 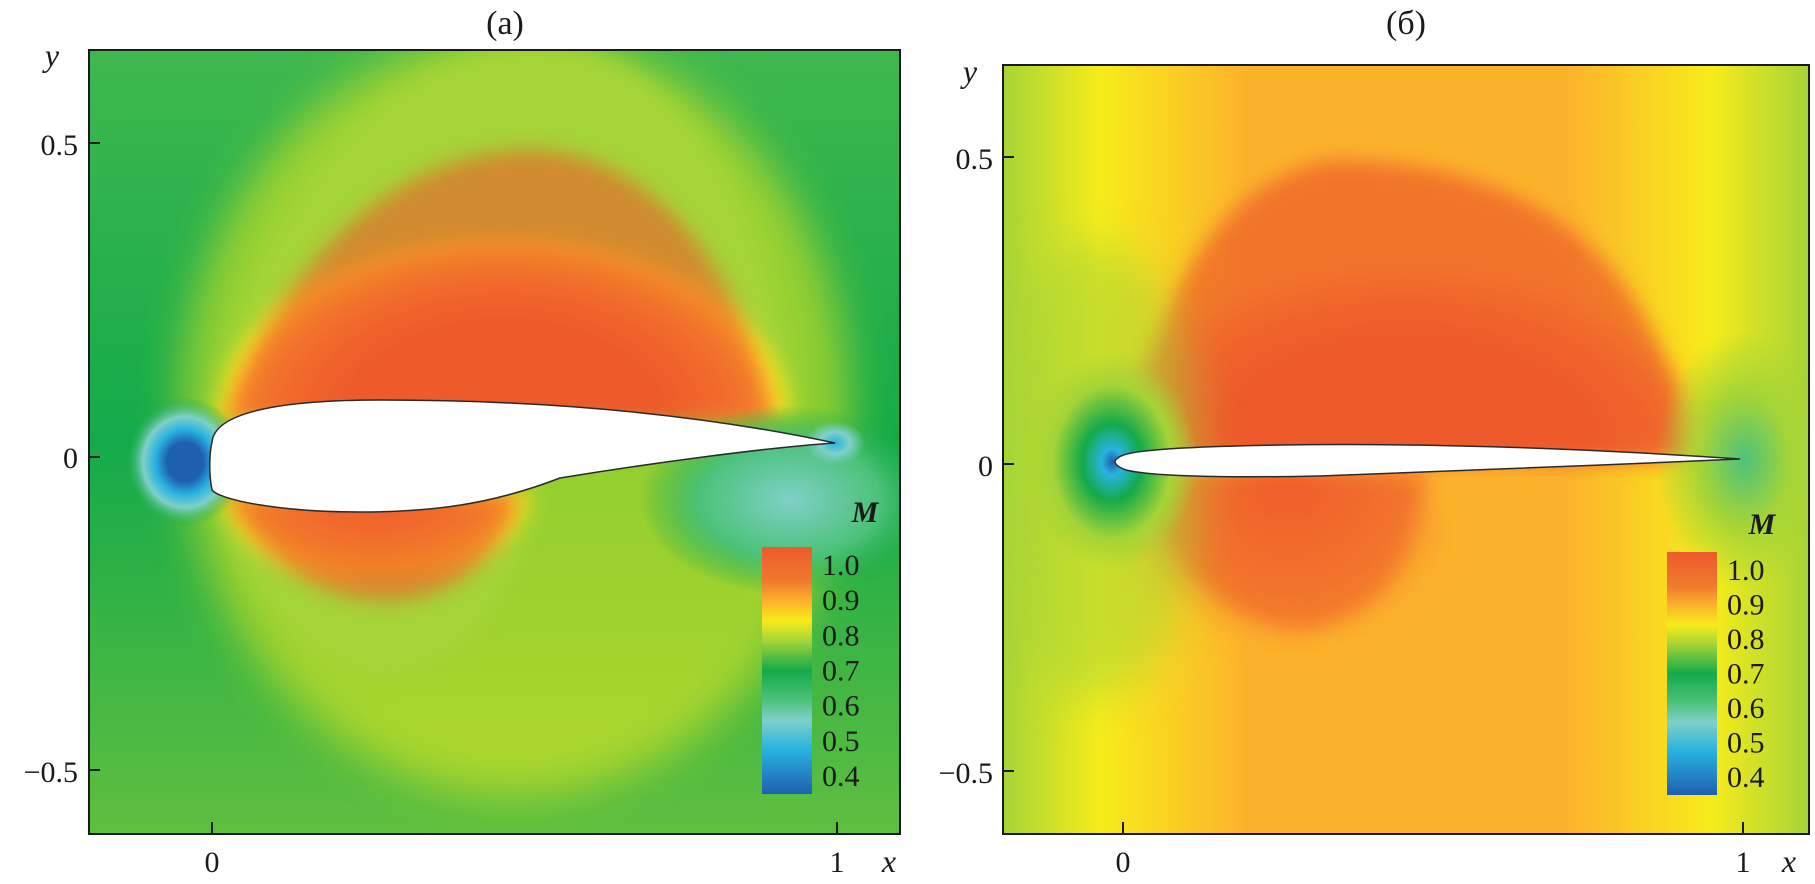 What do you see at coordinates (1406, 23) in the screenshot?
I see `panel-b-title: (б)` at bounding box center [1406, 23].